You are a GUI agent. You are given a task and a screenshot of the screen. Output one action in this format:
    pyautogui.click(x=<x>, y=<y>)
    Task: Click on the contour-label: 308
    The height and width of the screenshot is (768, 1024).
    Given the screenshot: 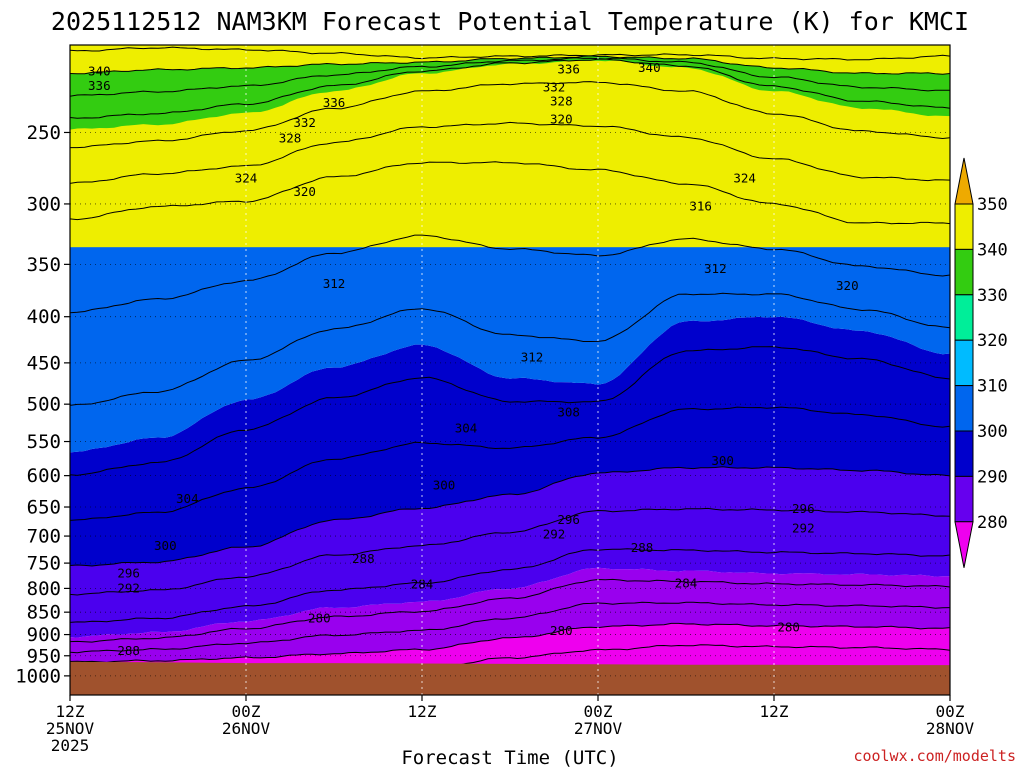 What is the action you would take?
    pyautogui.click(x=568, y=412)
    